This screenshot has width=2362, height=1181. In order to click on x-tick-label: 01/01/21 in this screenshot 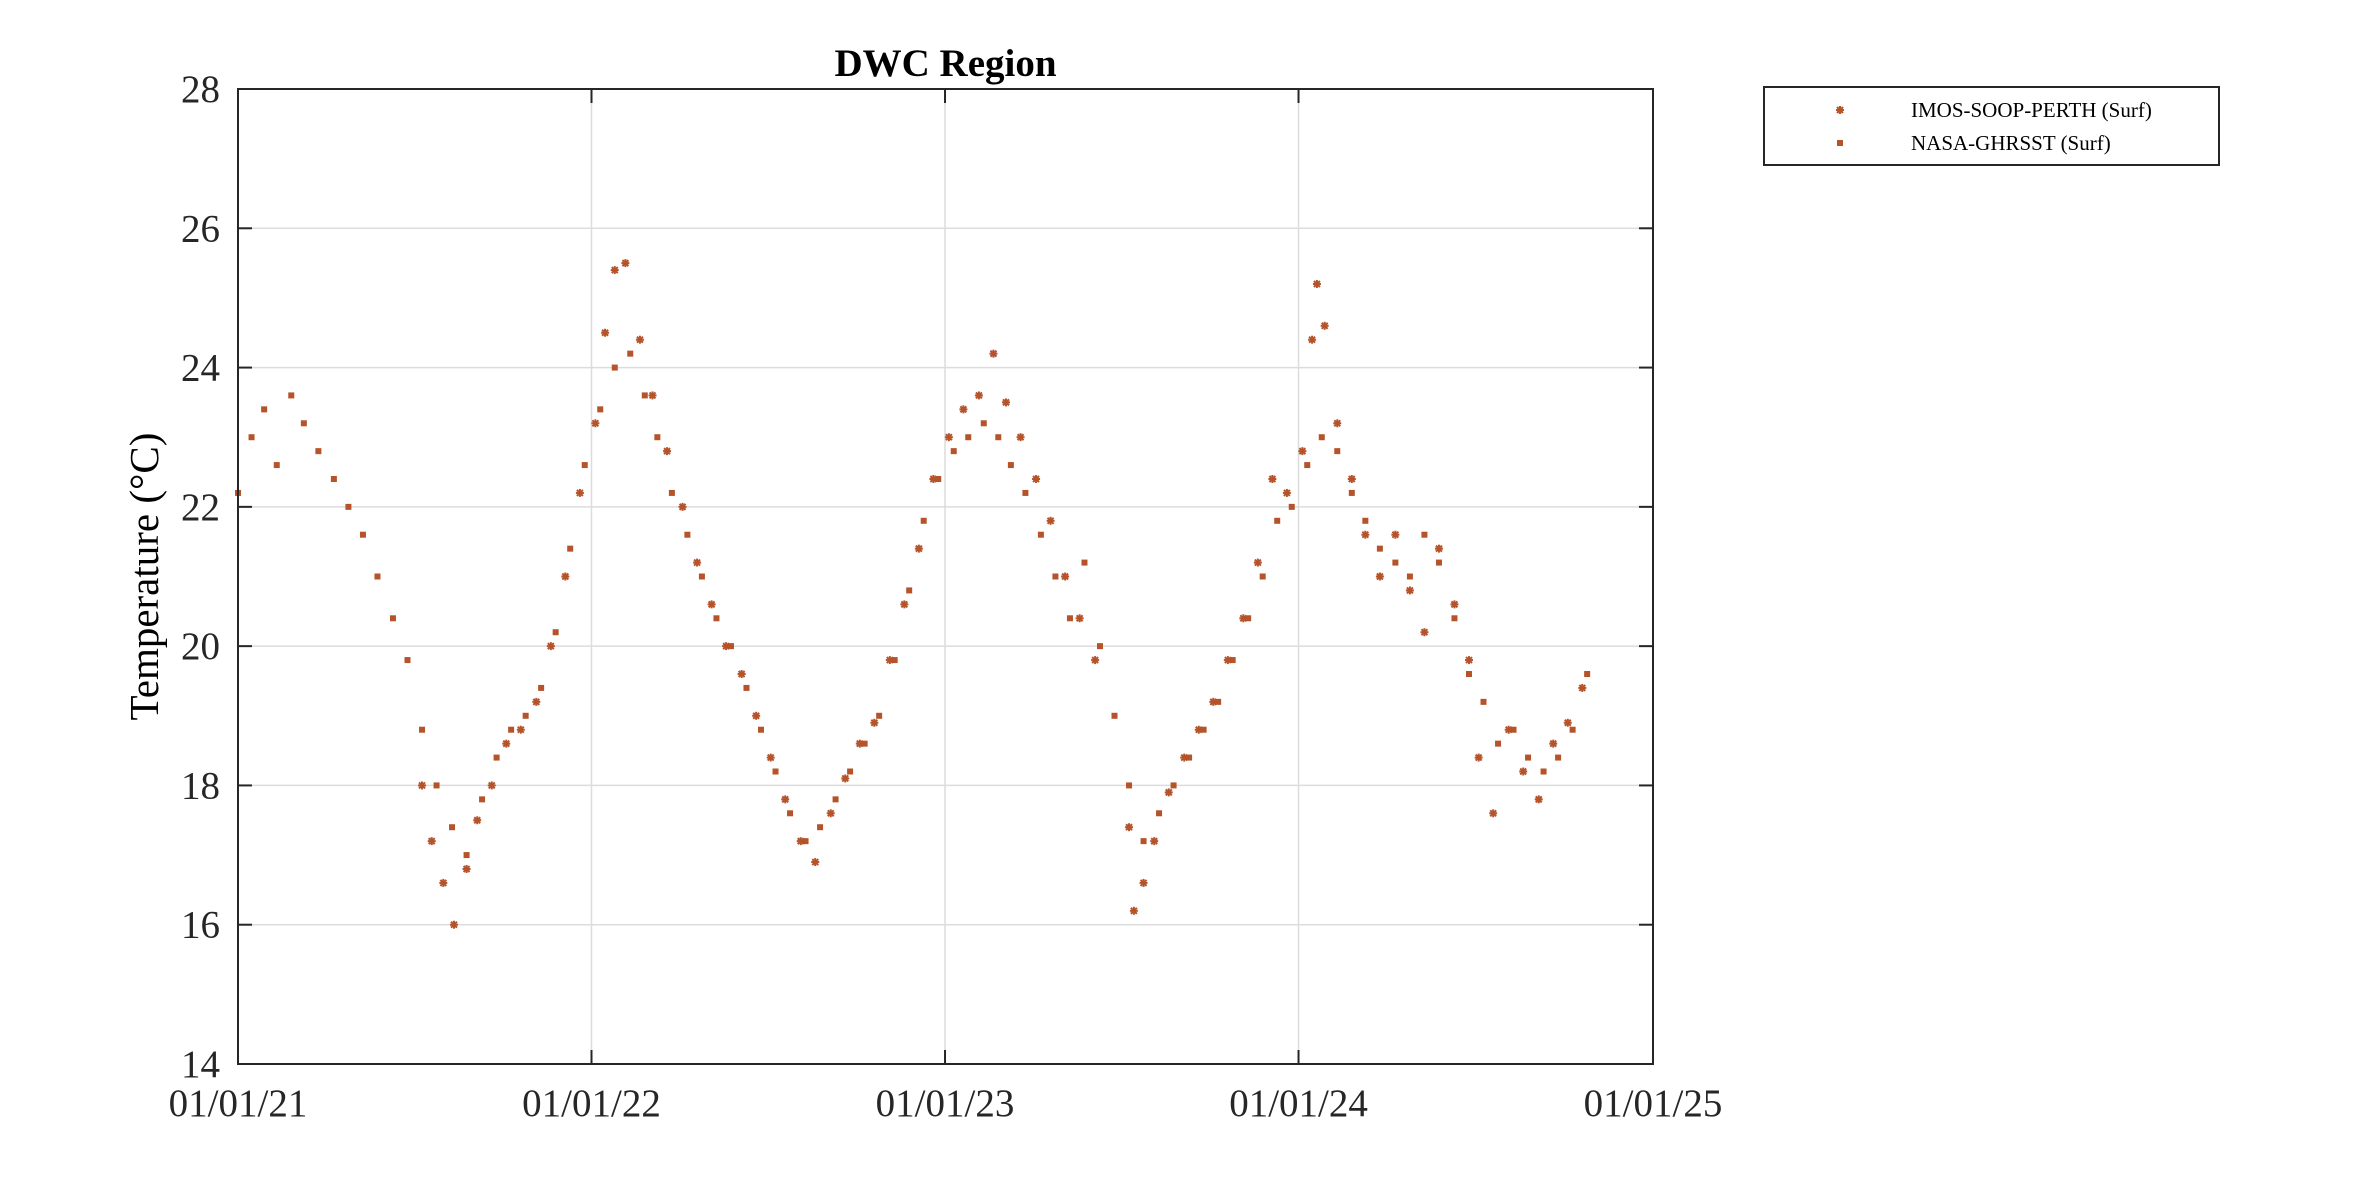, I will do `click(238, 1103)`.